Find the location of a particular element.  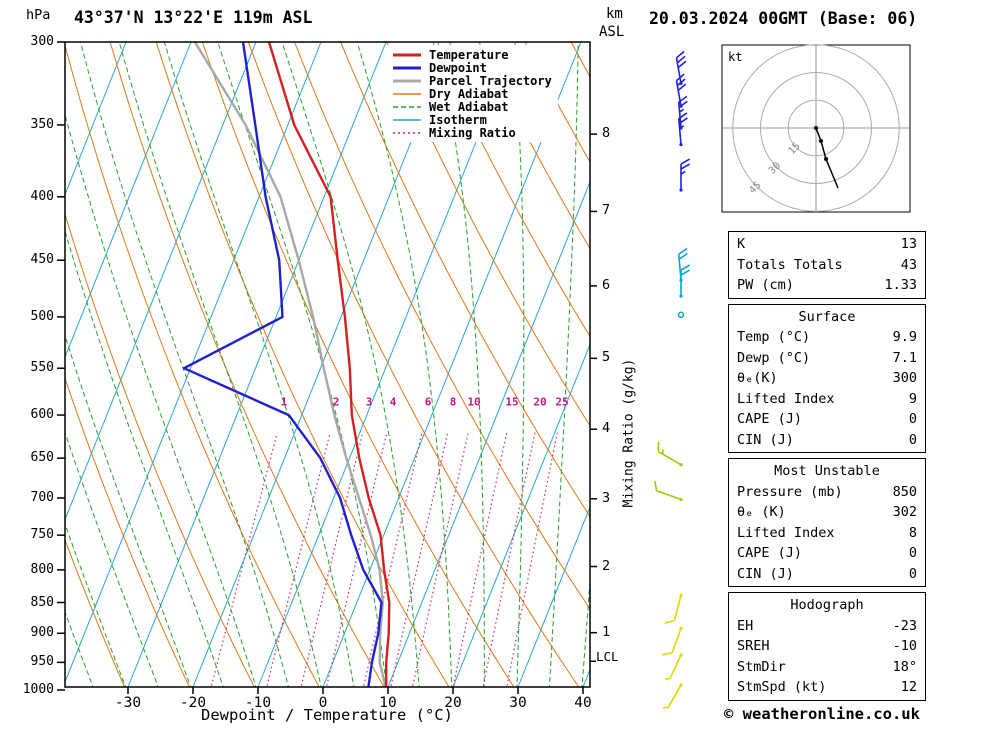

mixing-ratio-label: 20 is located at coordinates (540, 402).